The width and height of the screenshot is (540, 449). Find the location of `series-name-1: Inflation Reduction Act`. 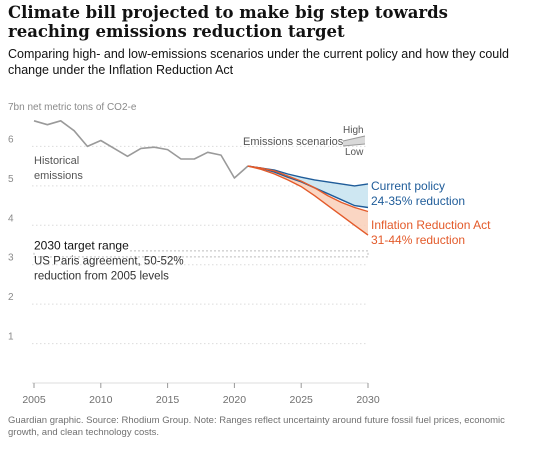

series-name-1: Inflation Reduction Act is located at coordinates (431, 225).